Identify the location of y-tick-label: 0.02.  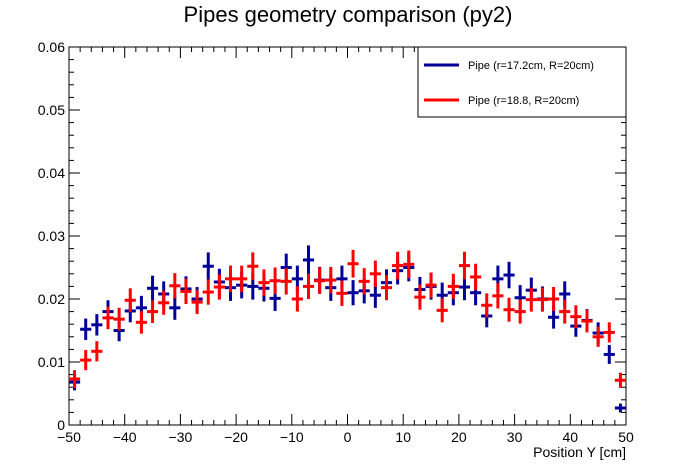
(51, 299).